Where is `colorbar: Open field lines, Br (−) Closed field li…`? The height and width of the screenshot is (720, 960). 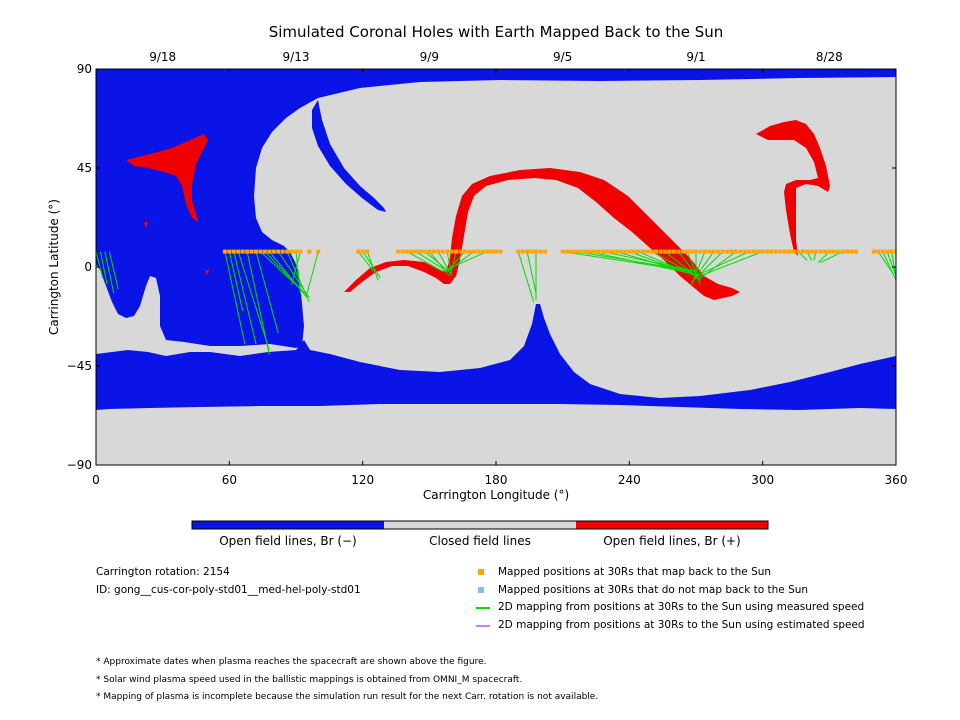 colorbar: Open field lines, Br (−) Closed field li… is located at coordinates (480, 534).